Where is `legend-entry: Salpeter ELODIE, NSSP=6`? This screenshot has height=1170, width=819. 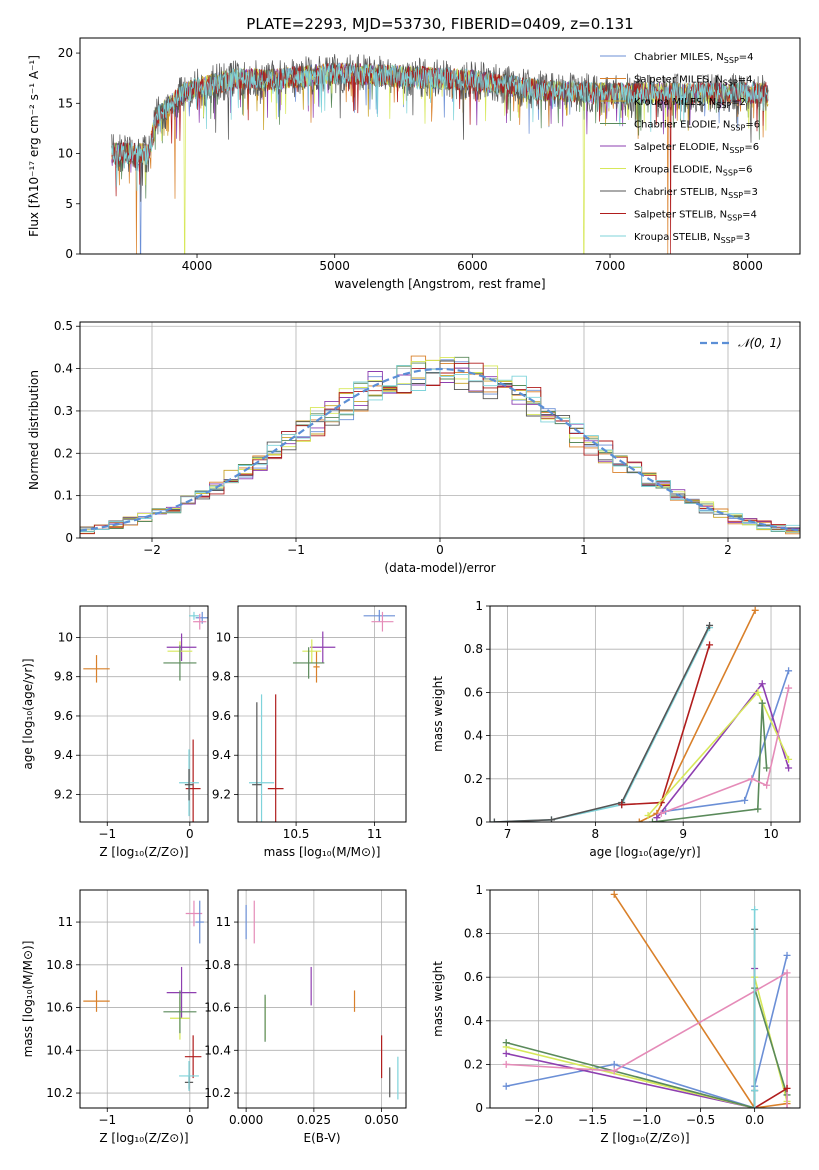 legend-entry: Salpeter ELODIE, NSSP=6 is located at coordinates (696, 148).